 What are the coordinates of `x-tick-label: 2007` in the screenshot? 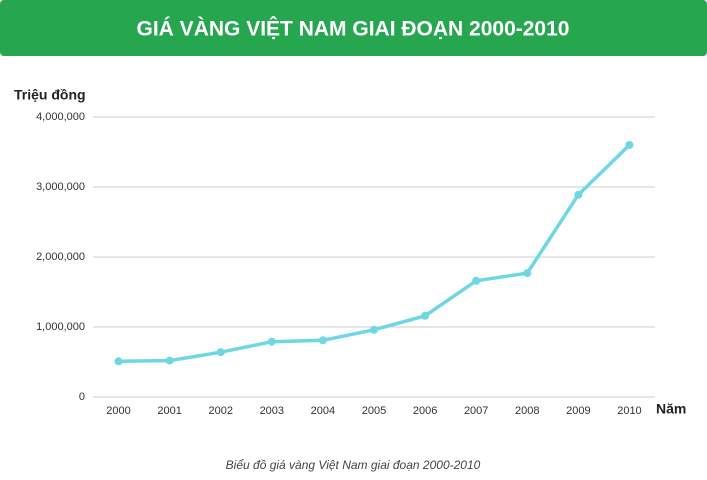 It's located at (476, 411).